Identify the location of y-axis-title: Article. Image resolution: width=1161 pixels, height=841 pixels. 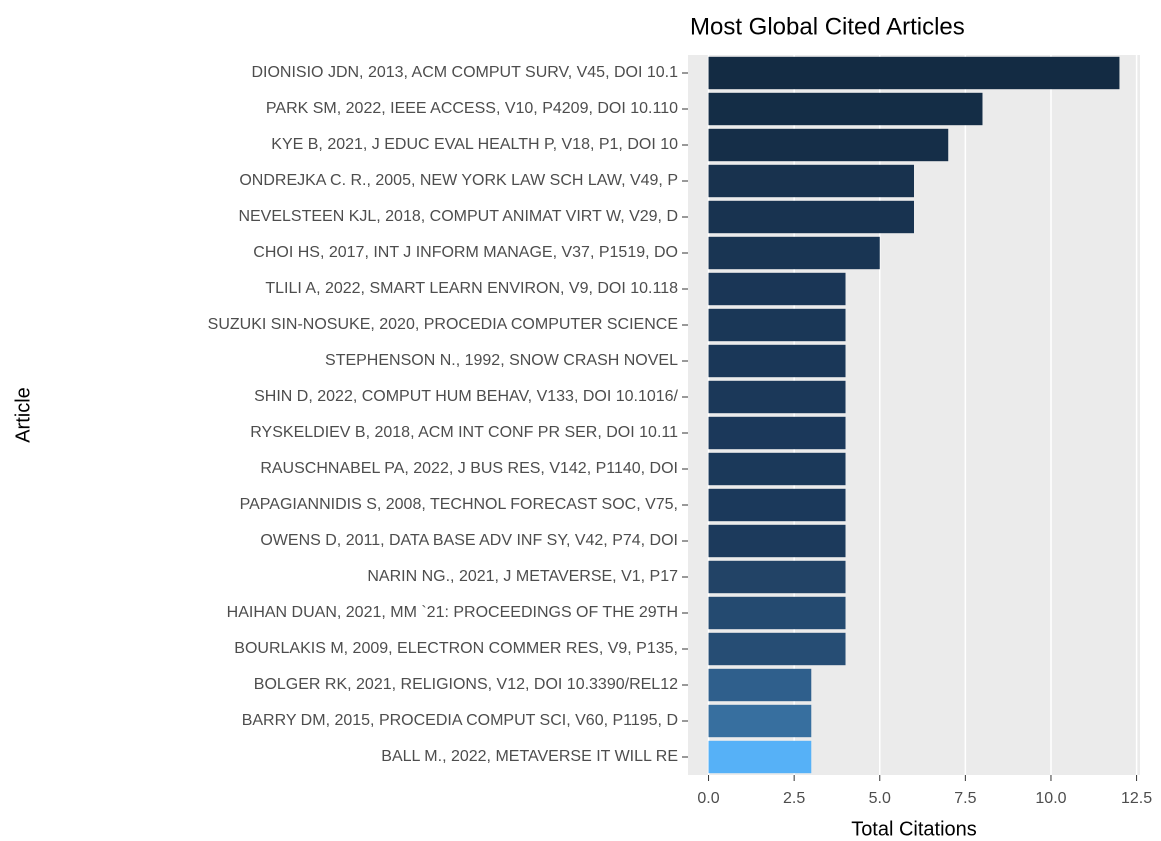
(23, 415).